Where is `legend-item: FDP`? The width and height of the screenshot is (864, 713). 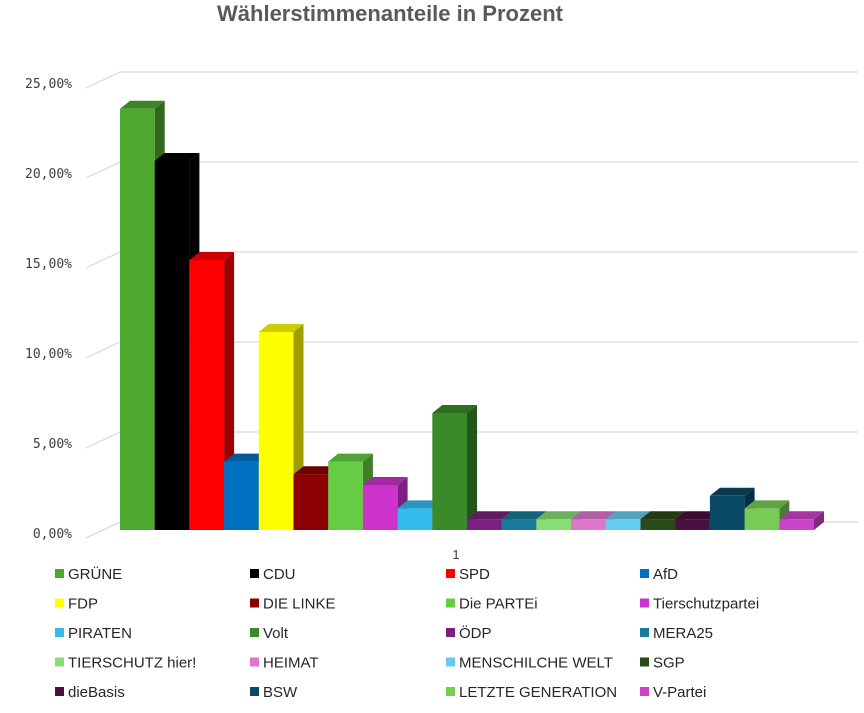 legend-item: FDP is located at coordinates (76, 604).